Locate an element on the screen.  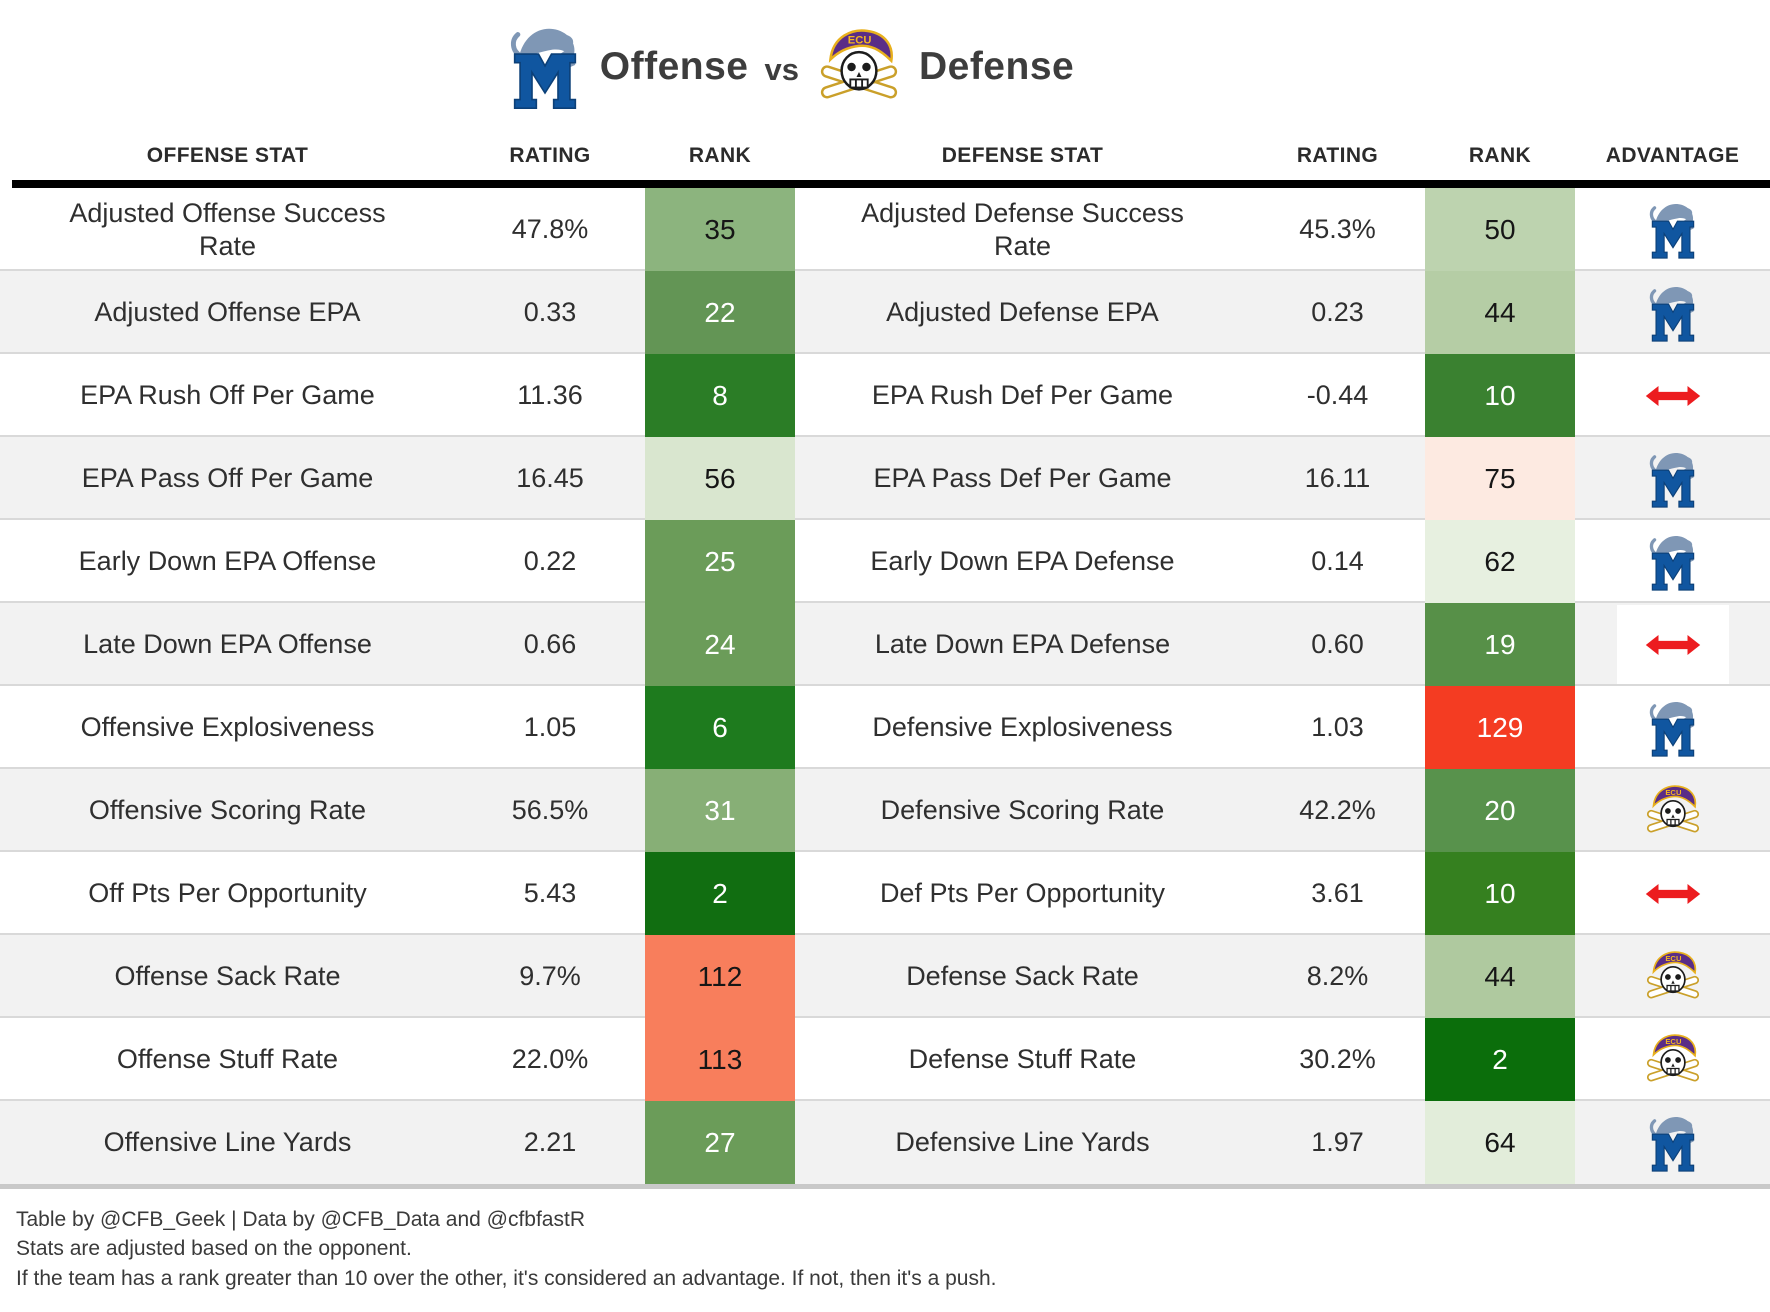
offense-stat-label: Adjusted Offense EPA is located at coordinates (227, 312).